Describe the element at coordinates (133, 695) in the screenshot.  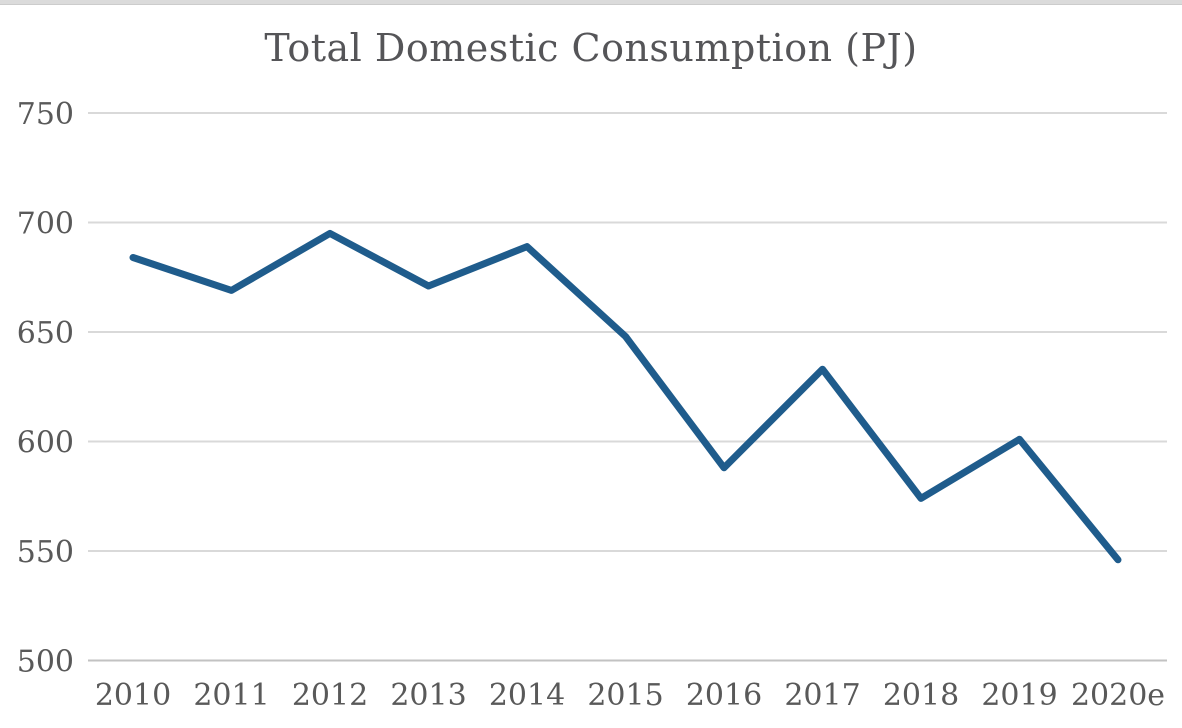
I see `x-tick-label: 2010` at that location.